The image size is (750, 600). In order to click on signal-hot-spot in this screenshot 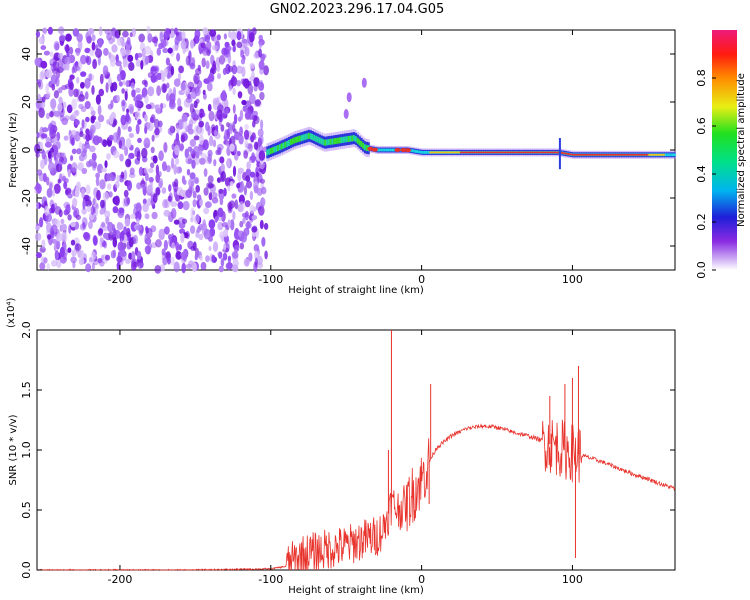, I will do `click(408, 150)`.